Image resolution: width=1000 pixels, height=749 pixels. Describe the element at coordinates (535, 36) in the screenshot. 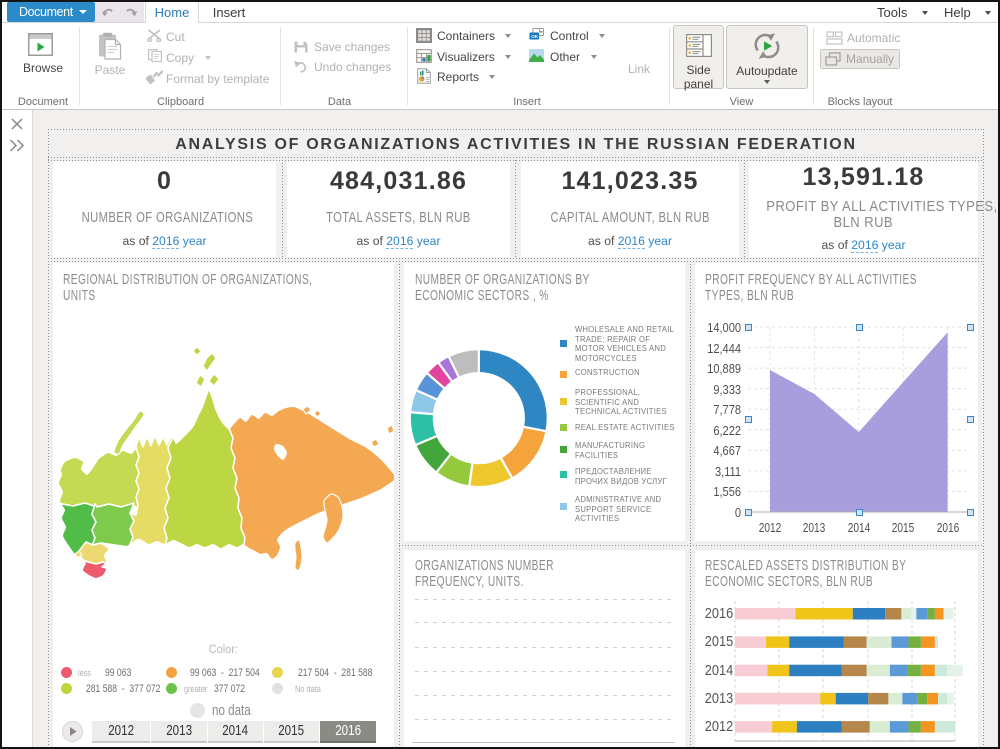

I see `svg-text: OK` at that location.